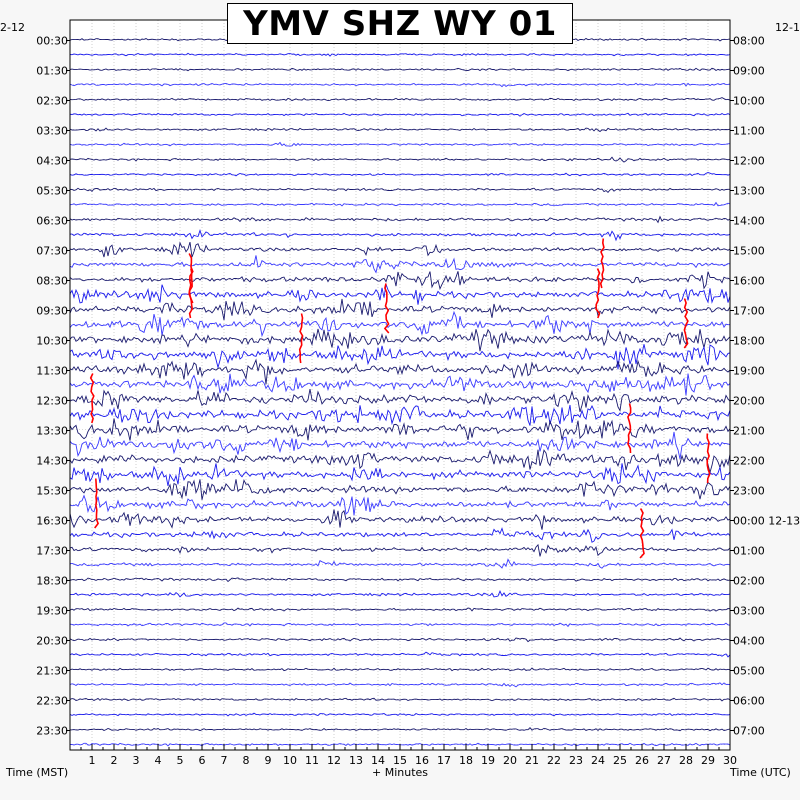 The width and height of the screenshot is (800, 800). Describe the element at coordinates (749, 311) in the screenshot. I see `right-tick-label: 17:00` at that location.